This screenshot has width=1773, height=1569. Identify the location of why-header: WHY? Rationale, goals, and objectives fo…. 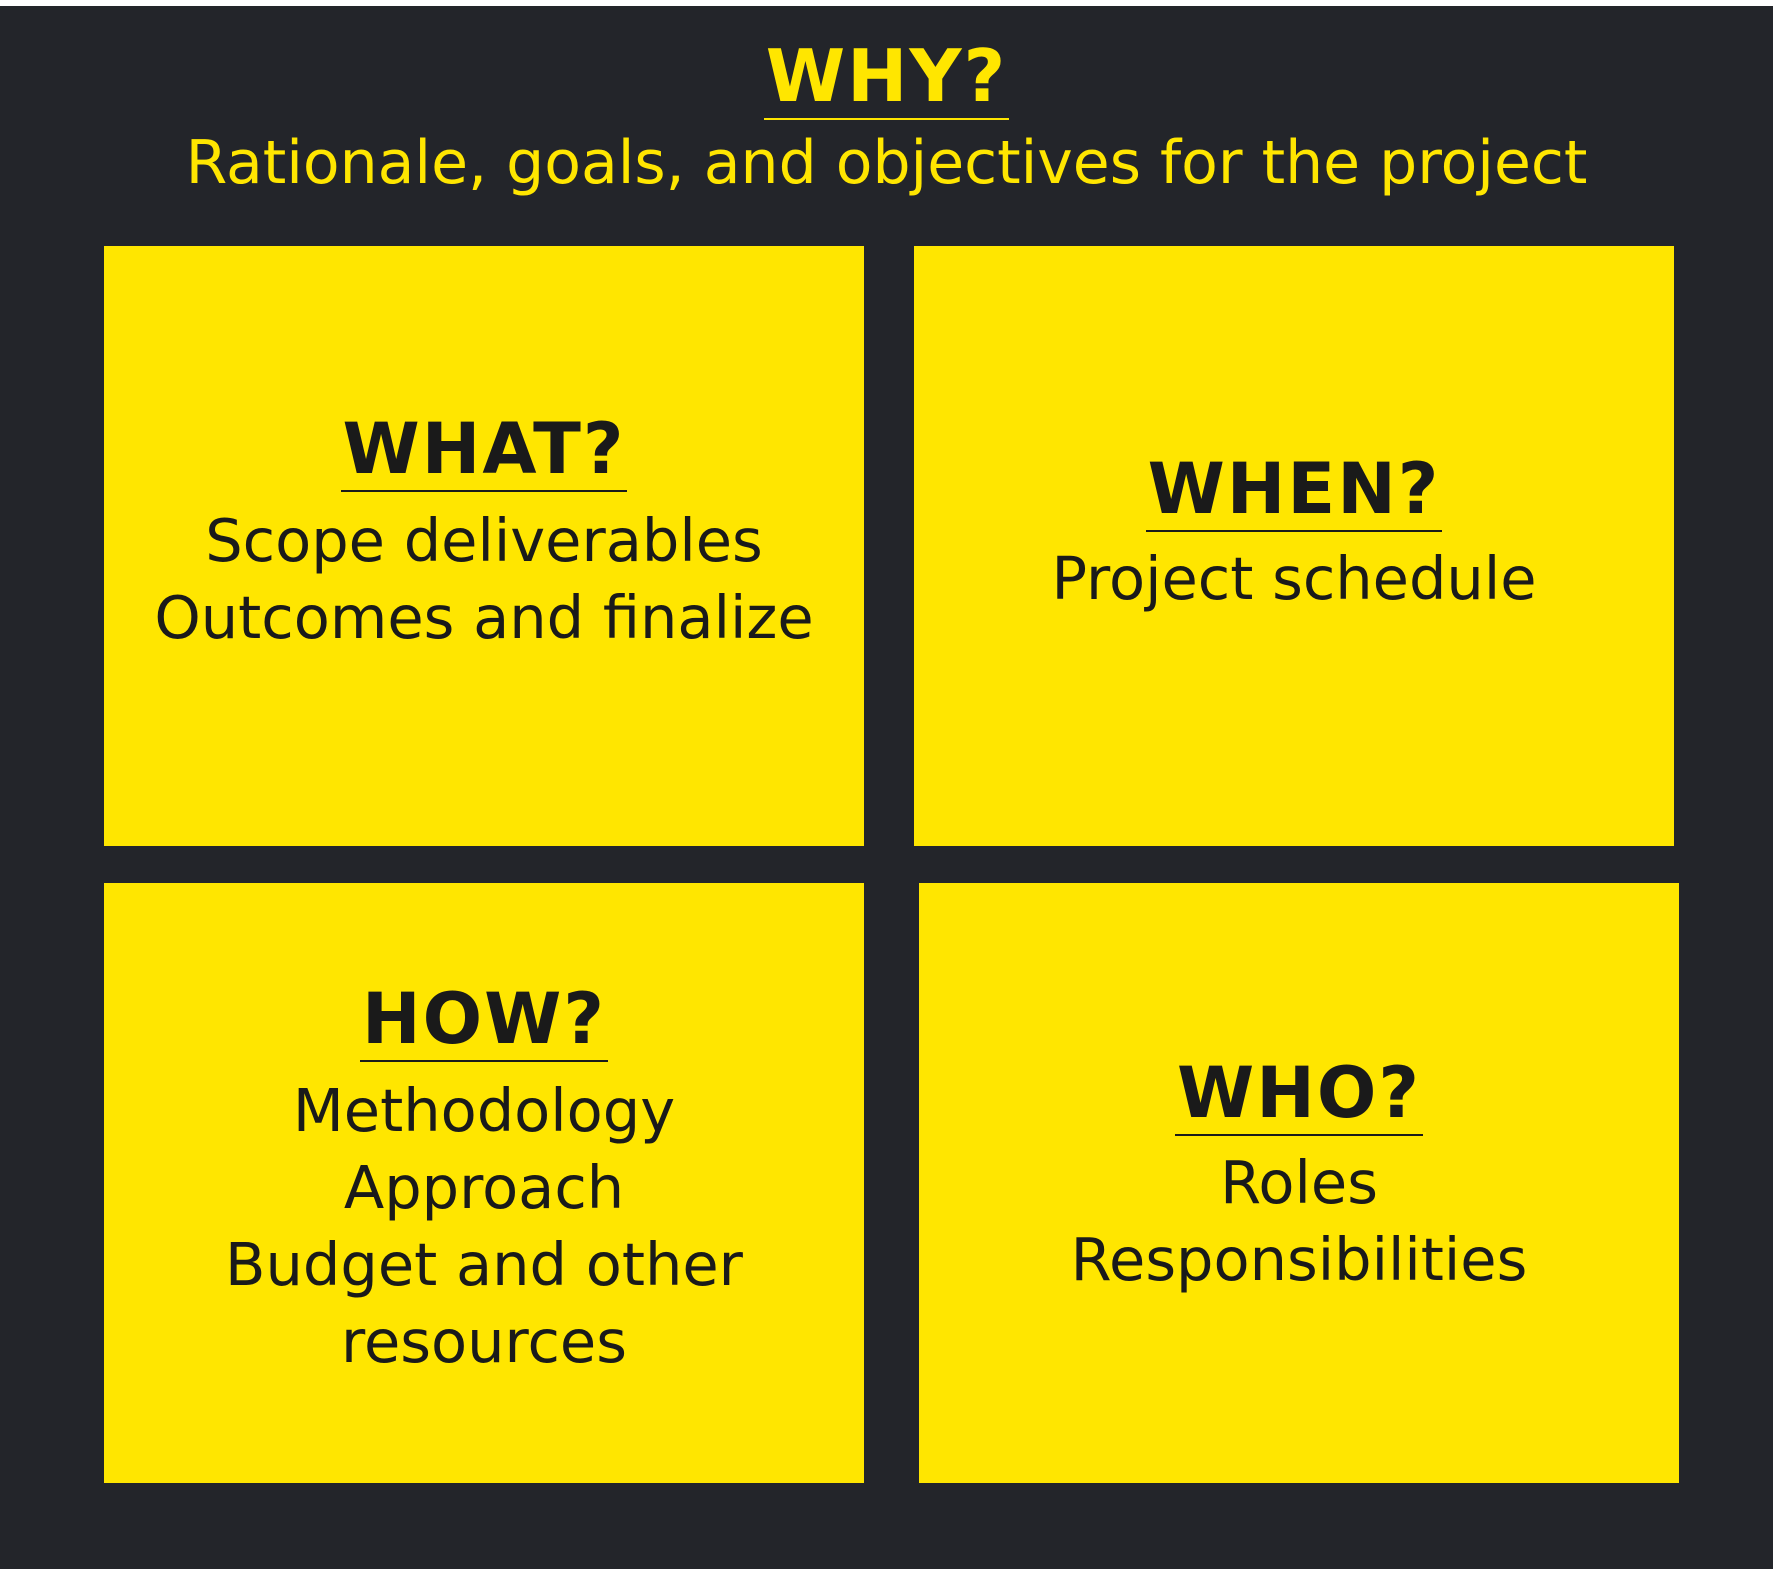
(886, 116).